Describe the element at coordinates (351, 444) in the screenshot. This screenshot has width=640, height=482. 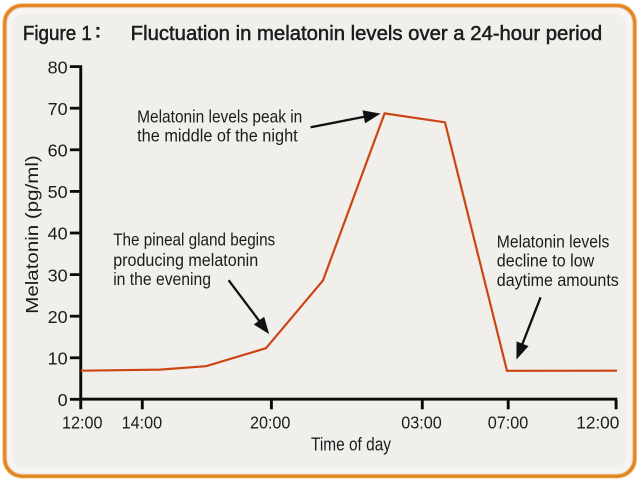
I see `svg-text: Time of day` at that location.